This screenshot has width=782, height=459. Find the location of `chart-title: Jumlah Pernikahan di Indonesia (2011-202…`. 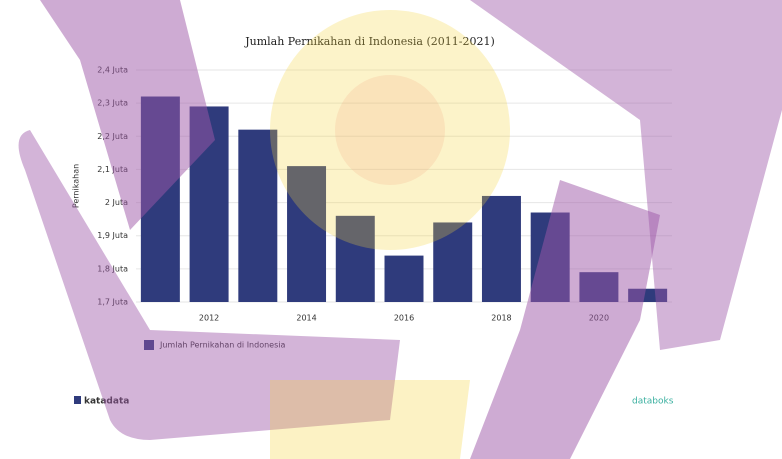

chart-title: Jumlah Pernikahan di Indonesia (2011-202… is located at coordinates (369, 41).